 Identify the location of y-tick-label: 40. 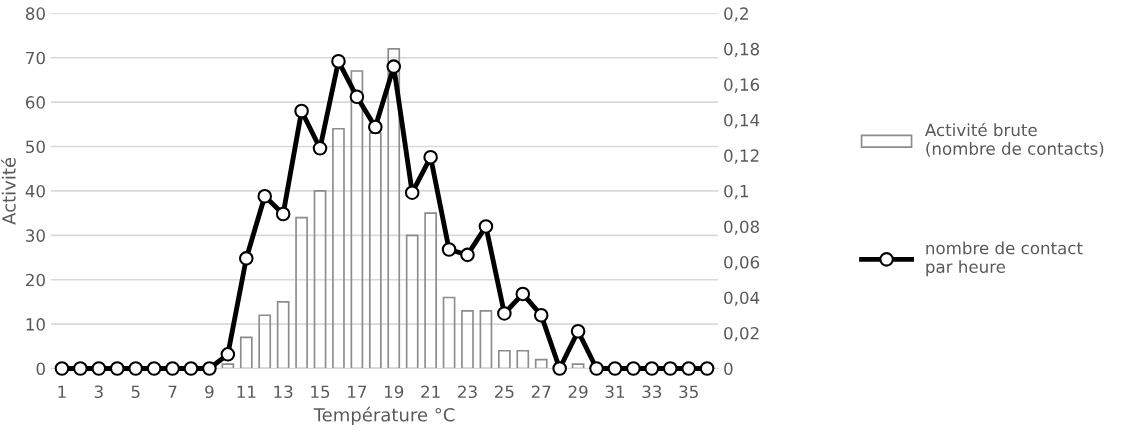
(35, 191).